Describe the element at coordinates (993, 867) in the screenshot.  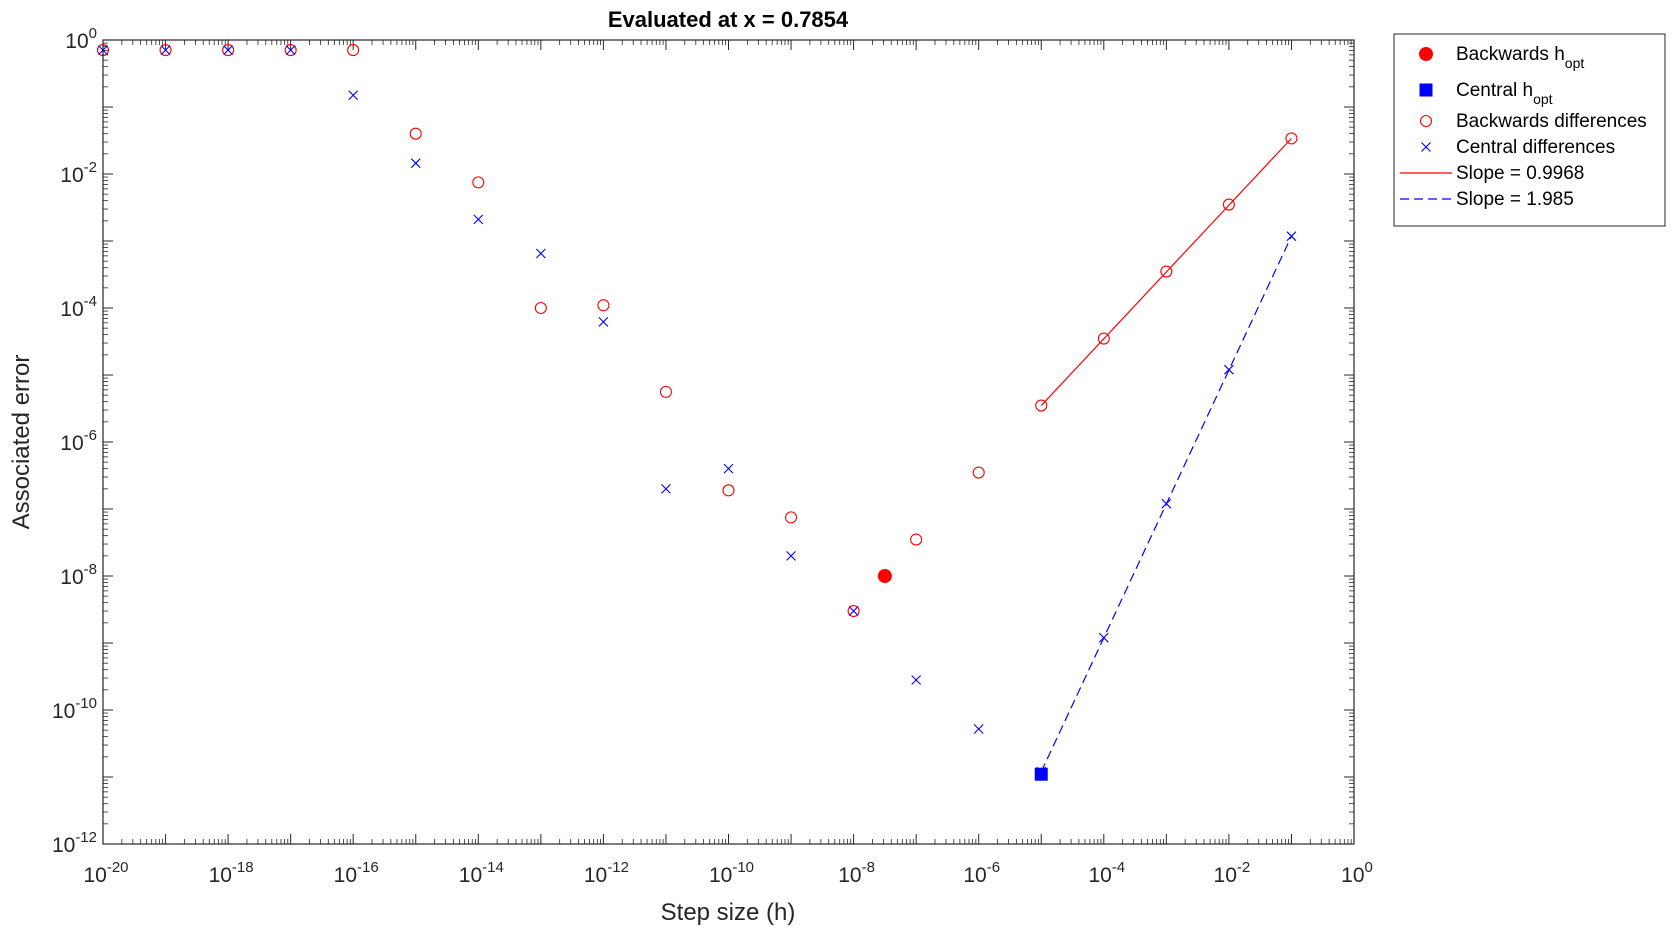
I see `tick-label-exponent: -6` at that location.